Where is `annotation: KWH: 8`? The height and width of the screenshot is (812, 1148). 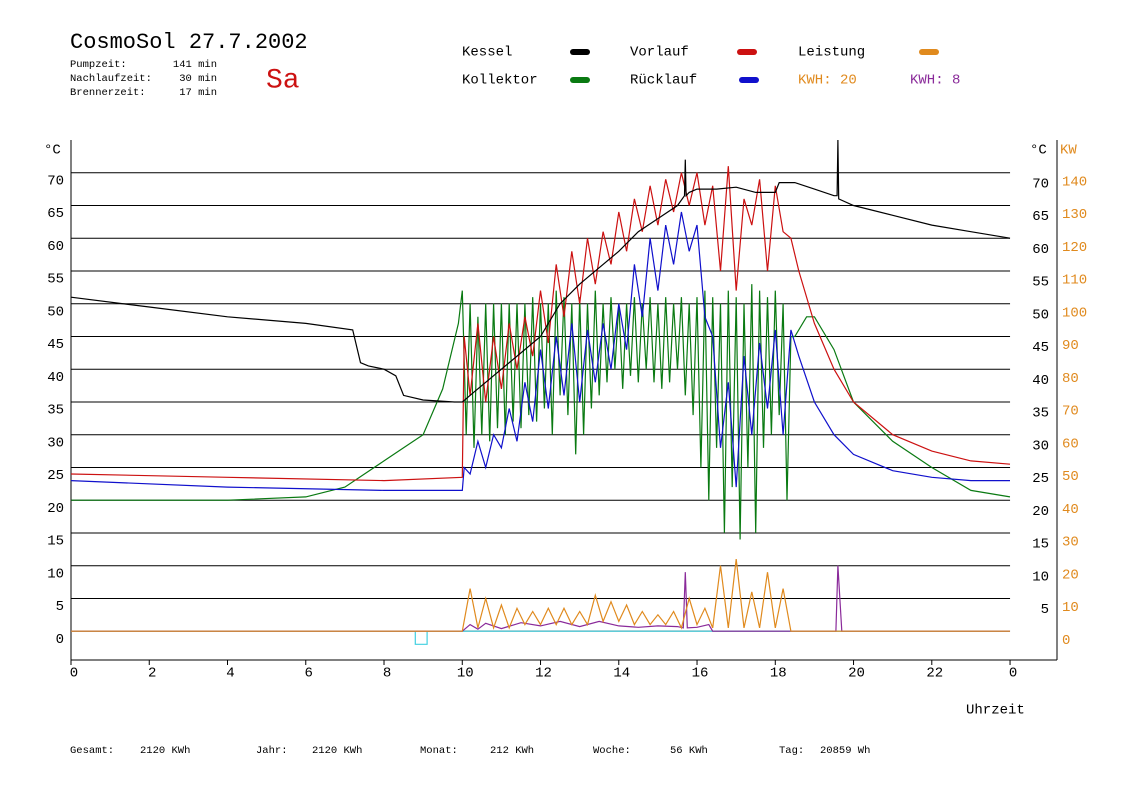 annotation: KWH: 8 is located at coordinates (935, 81).